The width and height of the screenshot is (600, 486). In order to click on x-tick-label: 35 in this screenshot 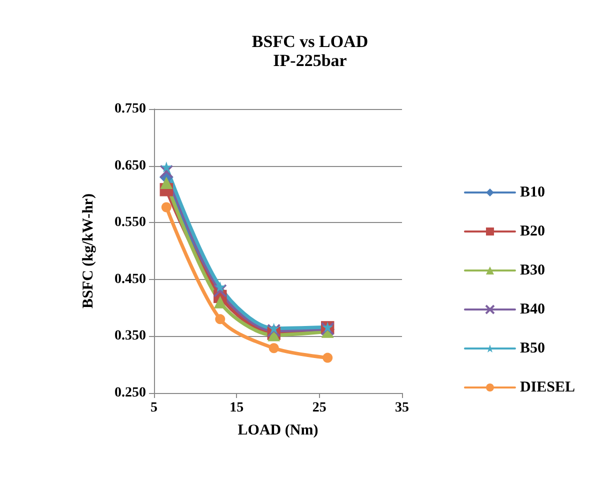, I will do `click(402, 408)`.